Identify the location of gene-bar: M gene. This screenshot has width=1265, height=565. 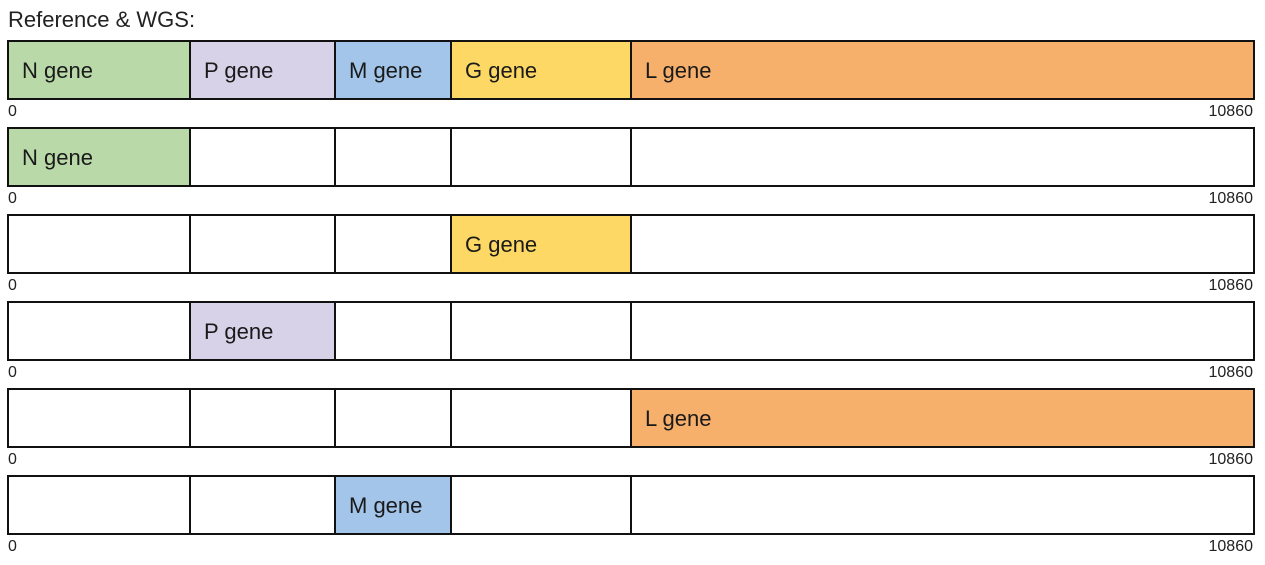
(631, 505).